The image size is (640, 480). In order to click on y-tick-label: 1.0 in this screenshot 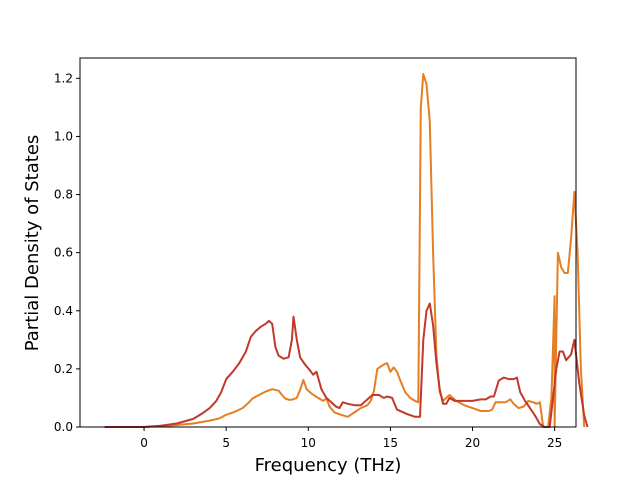, I will do `click(63, 136)`.